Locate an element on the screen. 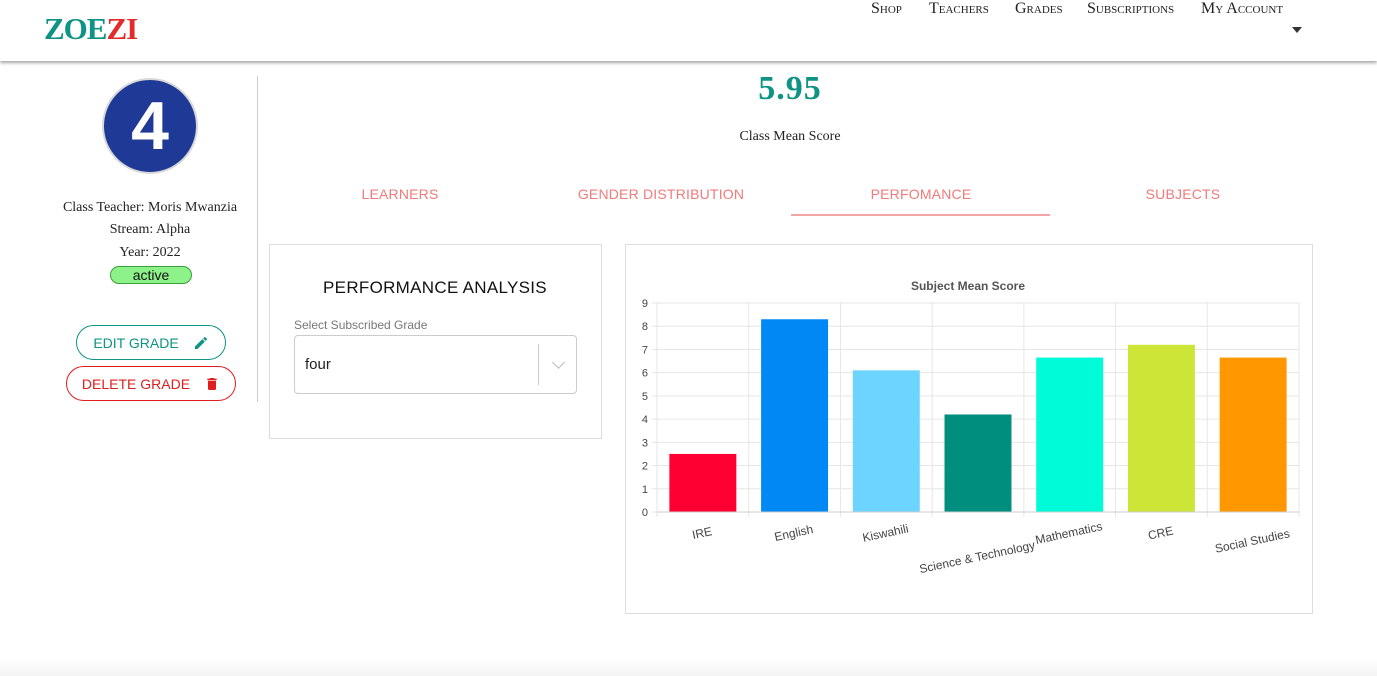 This screenshot has width=1377, height=676. active-tab-indicator is located at coordinates (920, 215).